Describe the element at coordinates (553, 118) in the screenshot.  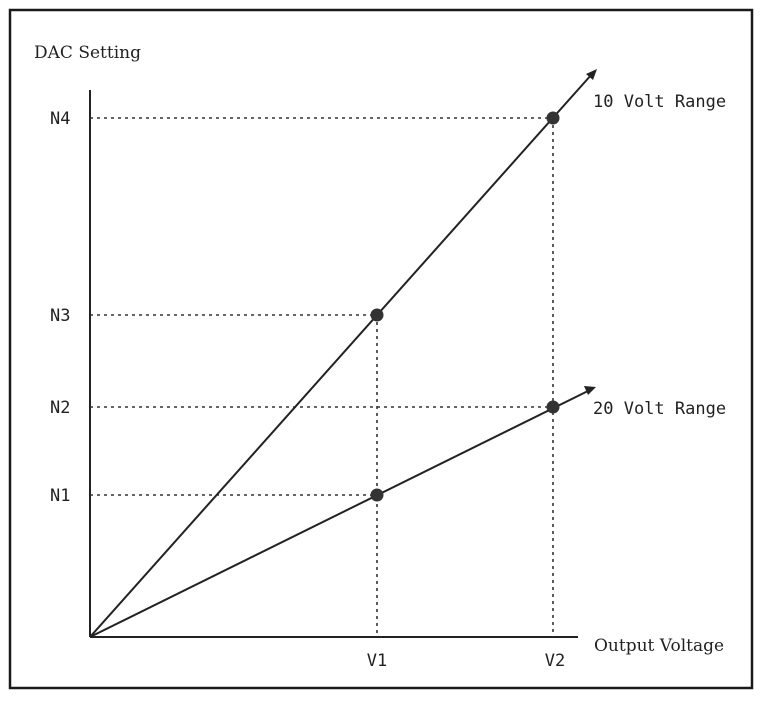
I see `point-10v-v2` at that location.